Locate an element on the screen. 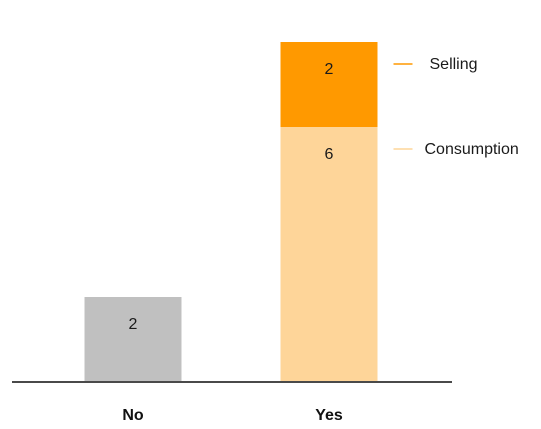 This screenshot has width=541, height=429. bar-yes-selling is located at coordinates (329, 84).